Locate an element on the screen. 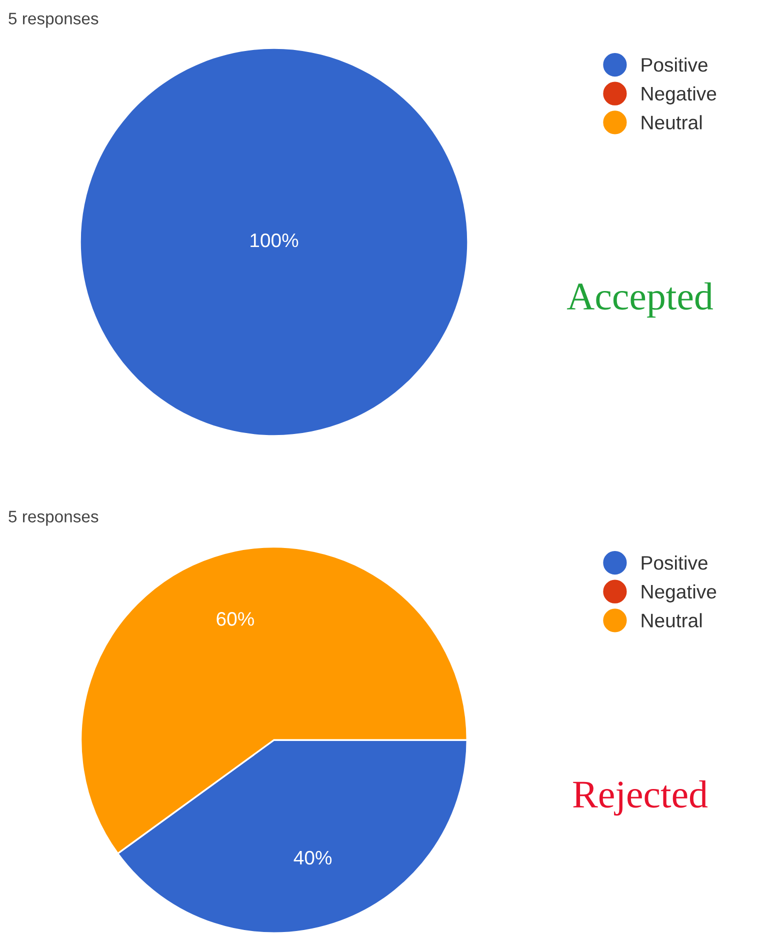 This screenshot has width=759, height=934. text: Accepted is located at coordinates (639, 300).